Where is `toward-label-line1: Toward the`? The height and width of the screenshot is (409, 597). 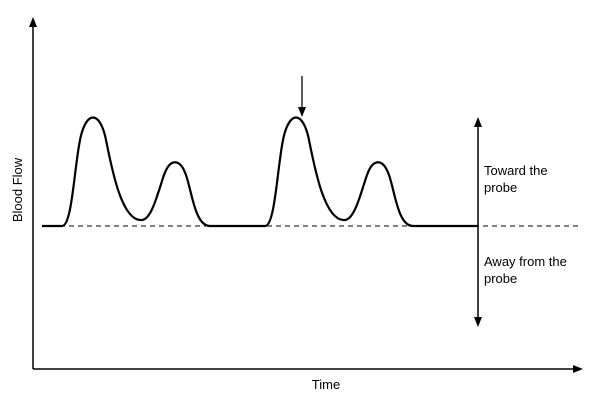 toward-label-line1: Toward the is located at coordinates (516, 170).